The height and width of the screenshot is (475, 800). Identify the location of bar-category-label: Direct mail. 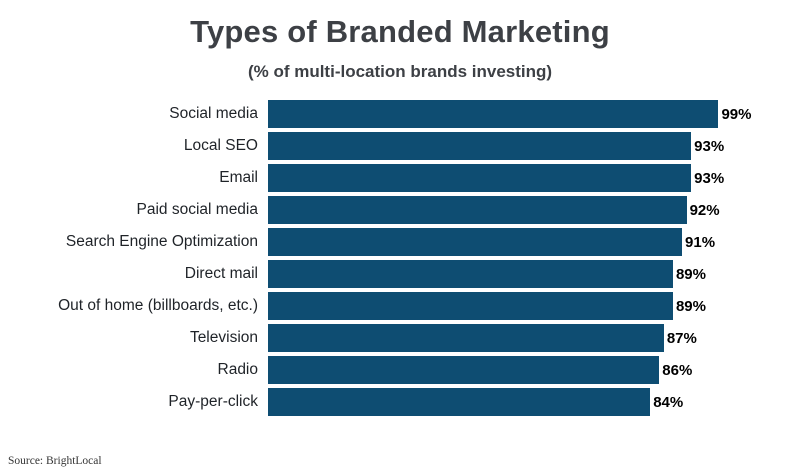
(221, 273).